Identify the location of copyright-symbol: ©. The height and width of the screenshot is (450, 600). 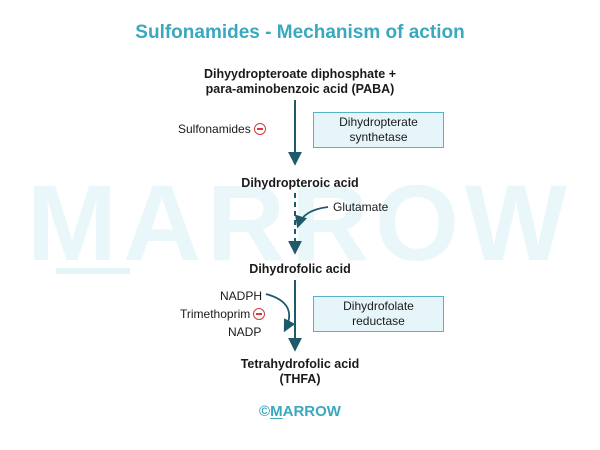
(265, 411).